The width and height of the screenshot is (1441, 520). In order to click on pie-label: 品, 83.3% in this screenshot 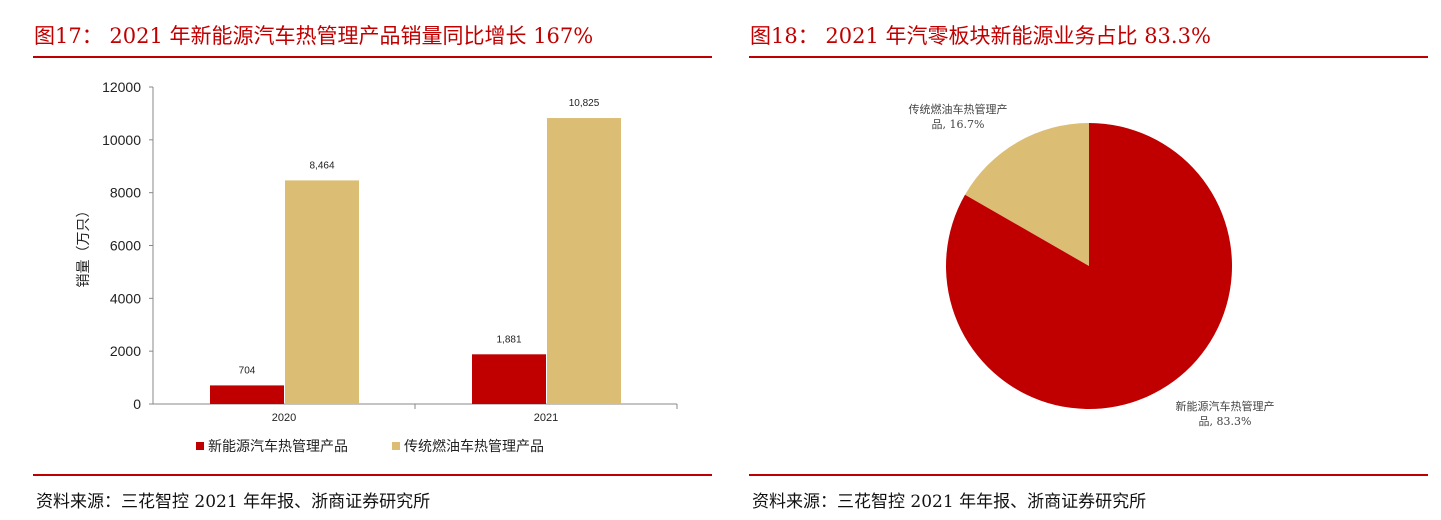, I will do `click(1225, 421)`.